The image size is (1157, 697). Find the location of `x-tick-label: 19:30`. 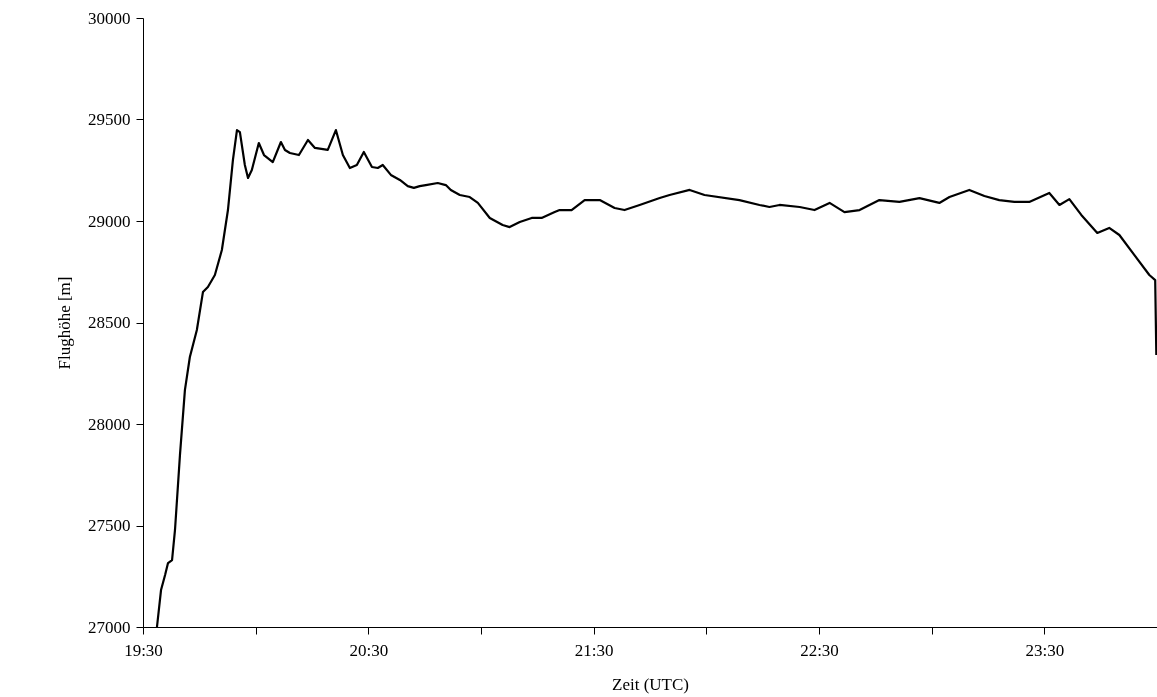

x-tick-label: 19:30 is located at coordinates (143, 650).